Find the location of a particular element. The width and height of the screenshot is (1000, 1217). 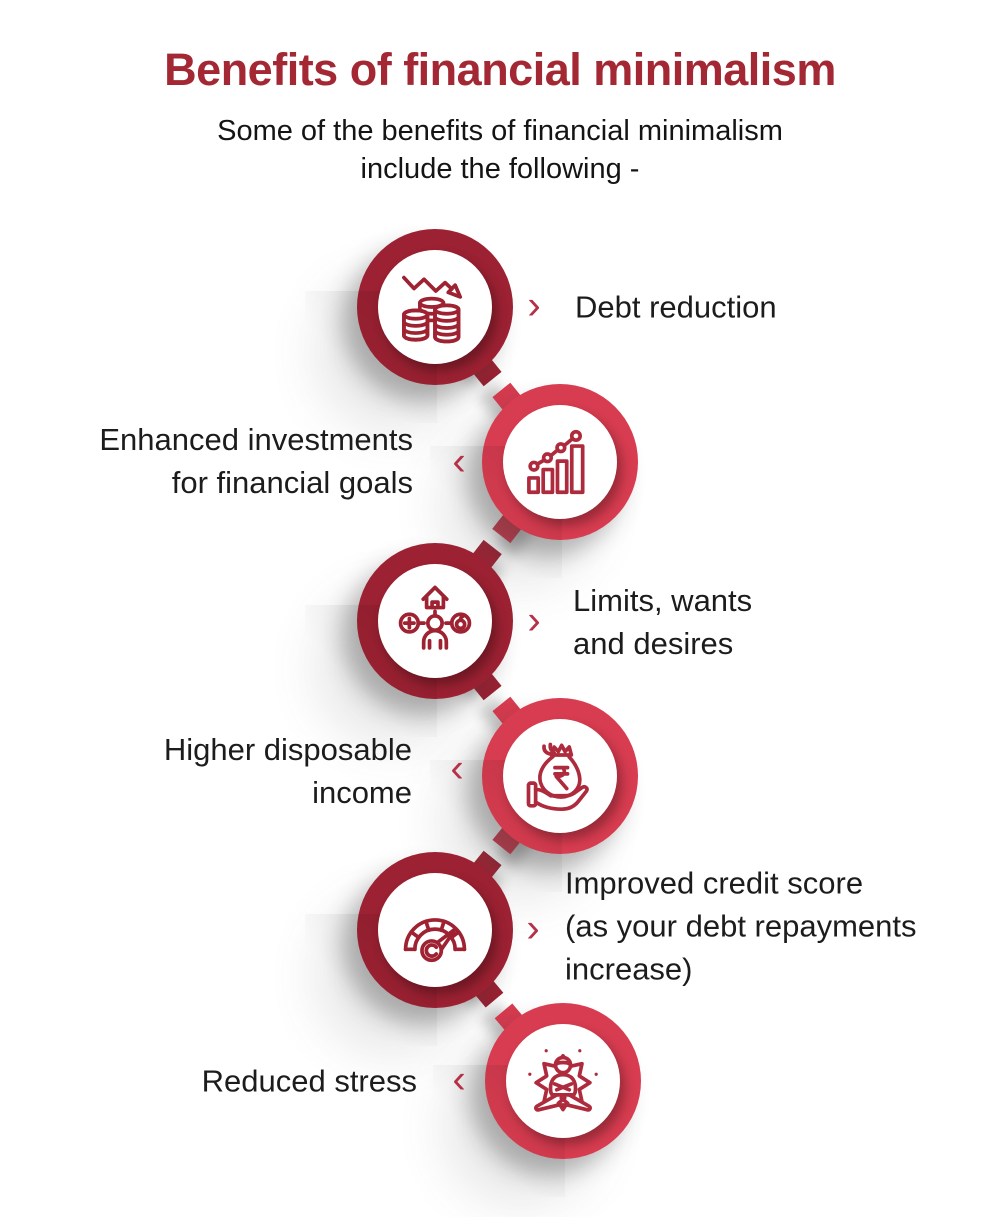

benefit-label-higher-disposable-income: Higher disposable income is located at coordinates (287, 771).